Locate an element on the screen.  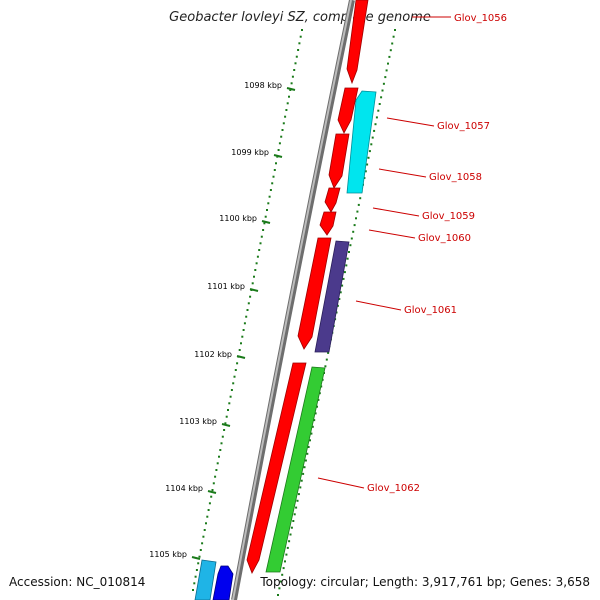
gene-label: Glov_1056 is located at coordinates (480, 18).